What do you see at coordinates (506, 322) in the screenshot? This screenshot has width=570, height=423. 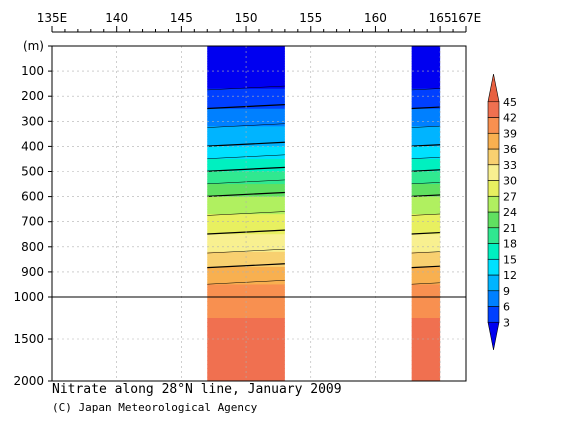 I see `colorbar-label: 3` at bounding box center [506, 322].